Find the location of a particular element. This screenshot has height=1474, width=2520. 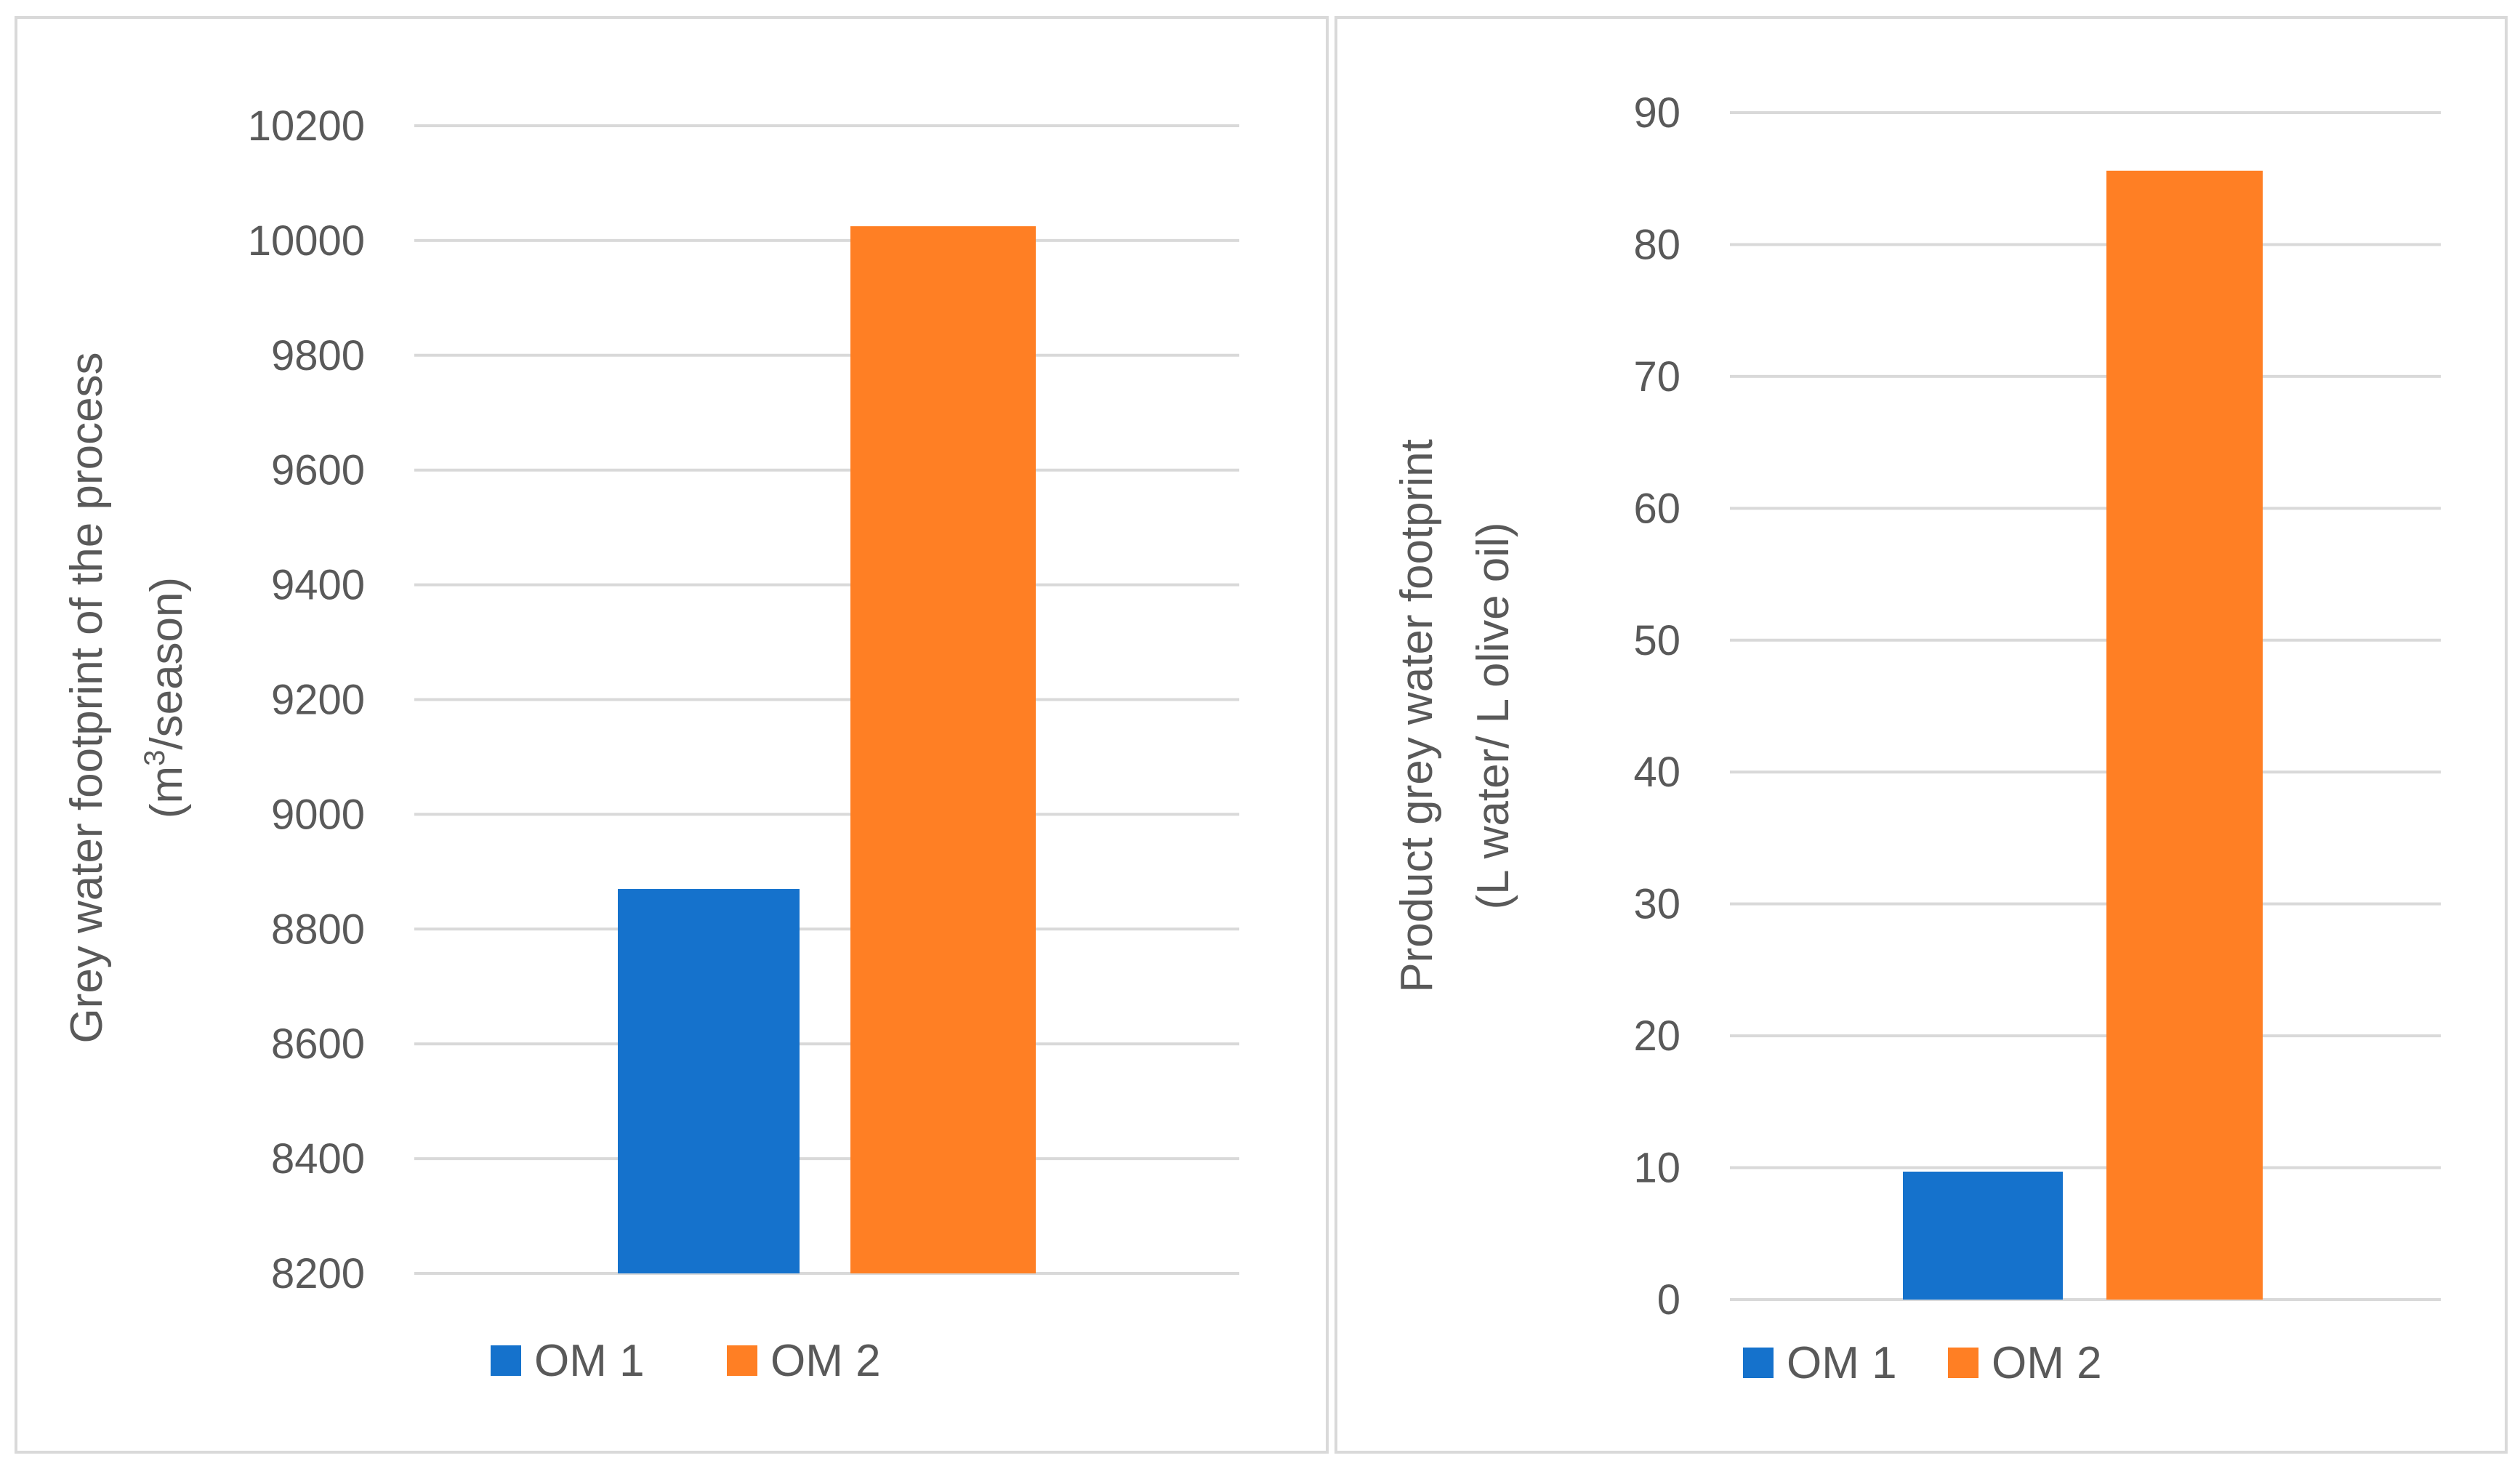

y-tick-label: 50 is located at coordinates (1656, 640).